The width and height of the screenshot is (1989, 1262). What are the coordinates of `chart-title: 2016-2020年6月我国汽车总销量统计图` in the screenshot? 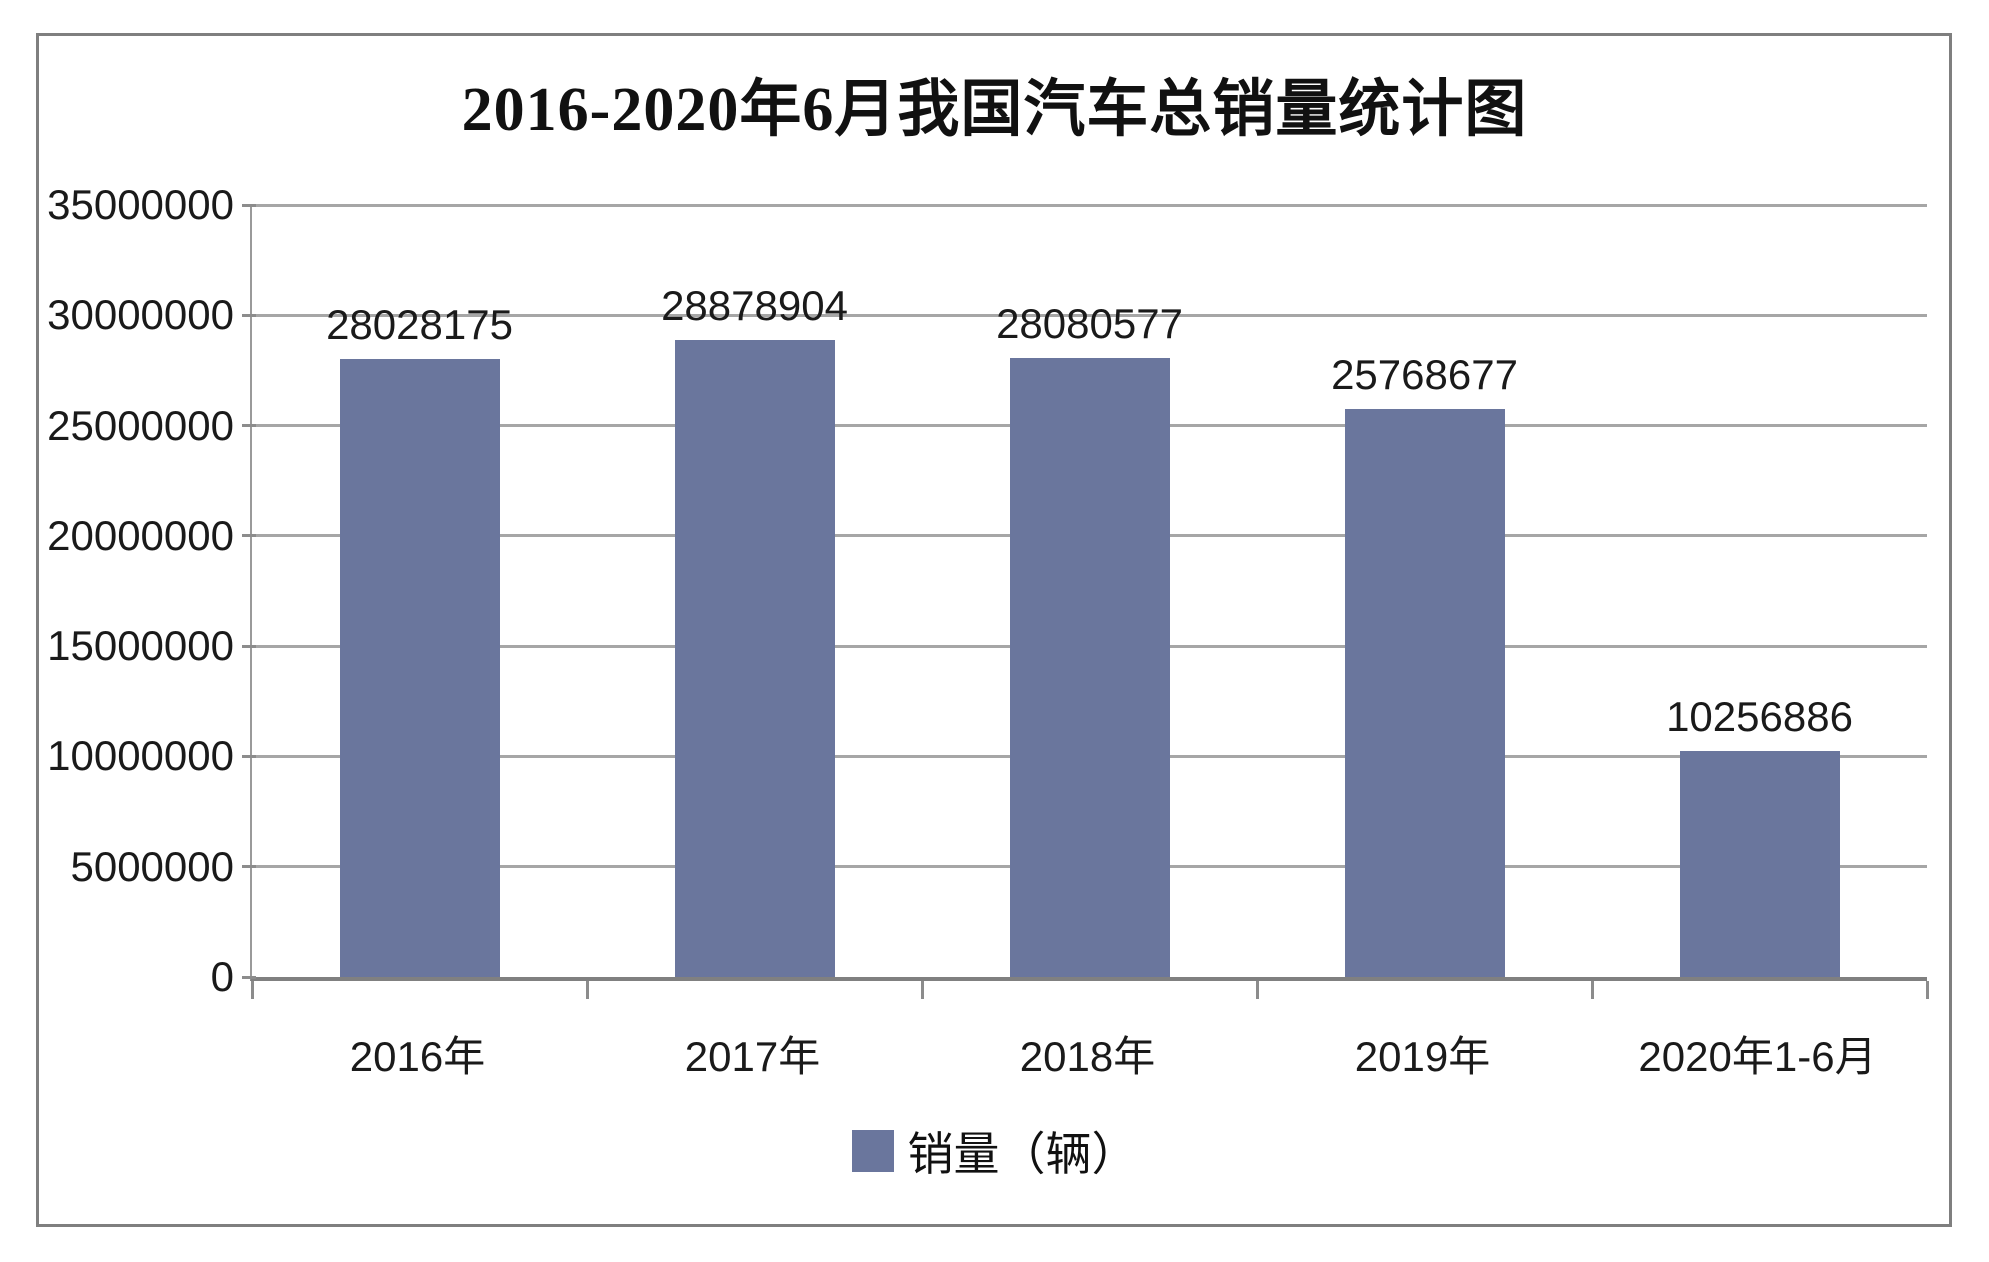 It's located at (994, 110).